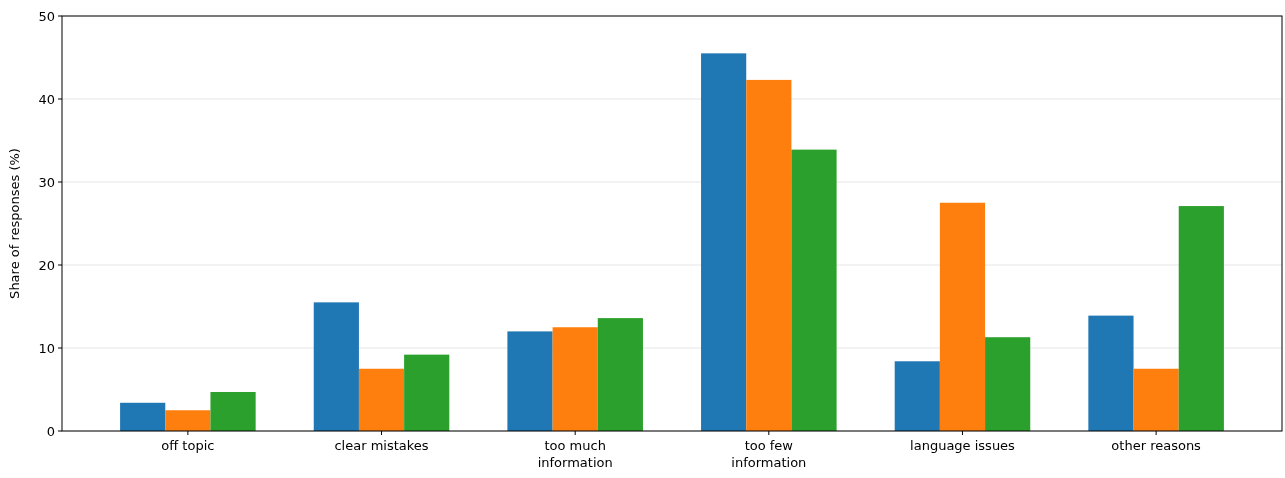 The image size is (1285, 478). Describe the element at coordinates (46, 99) in the screenshot. I see `y-tick-label: 40` at that location.